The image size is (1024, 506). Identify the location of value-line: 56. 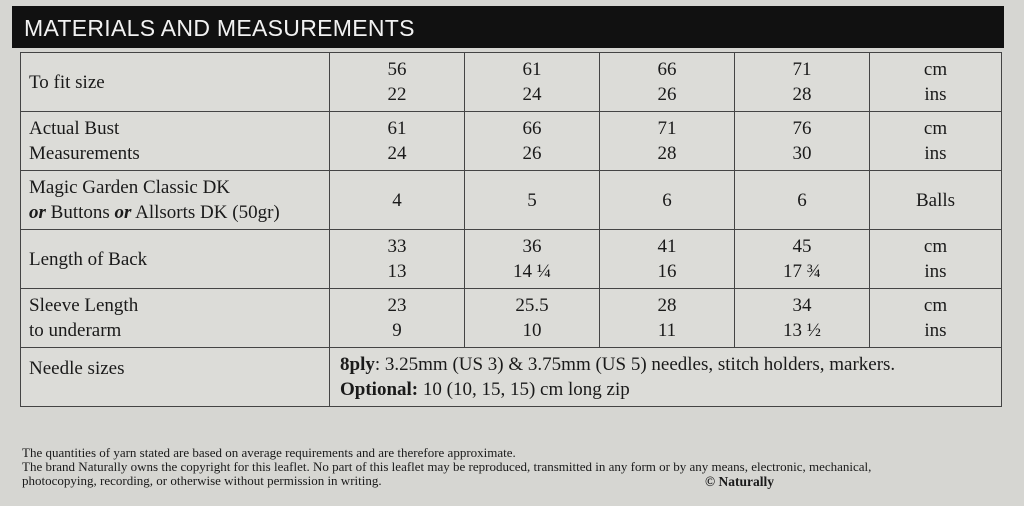
(397, 69).